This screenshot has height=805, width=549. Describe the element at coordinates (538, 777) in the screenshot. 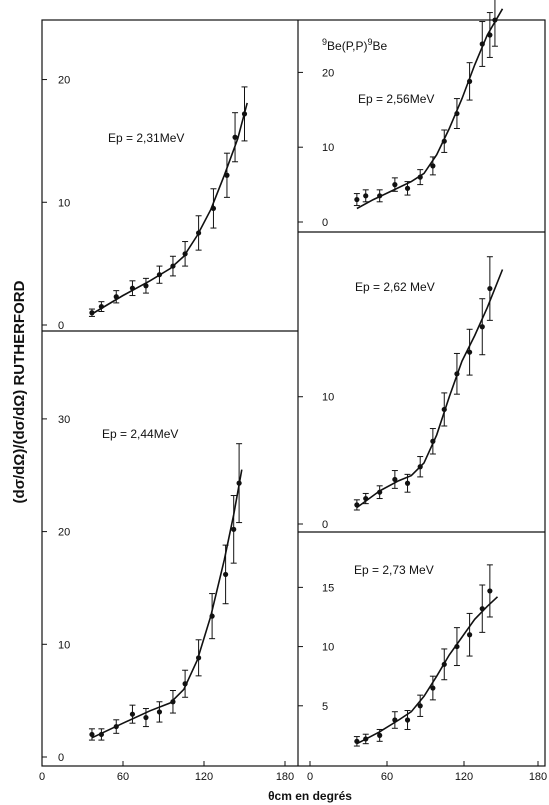

I see `x-tick-label: 180` at that location.